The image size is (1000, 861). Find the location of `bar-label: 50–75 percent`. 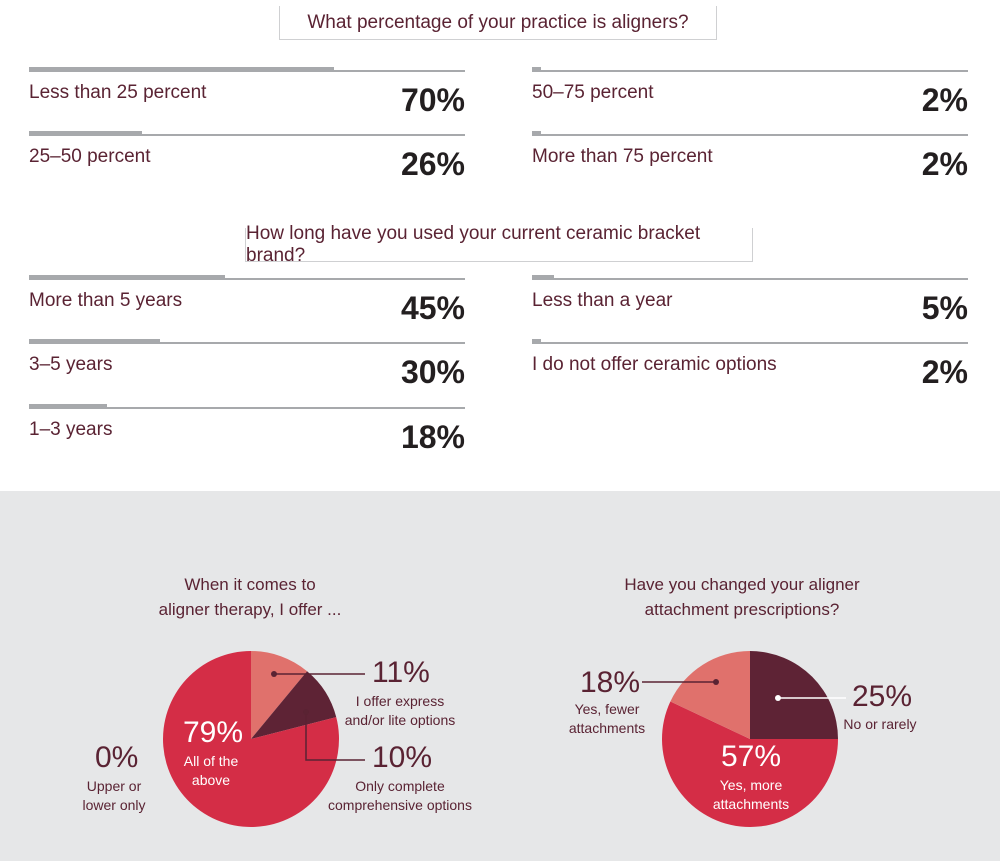

bar-label: 50–75 percent is located at coordinates (593, 92).